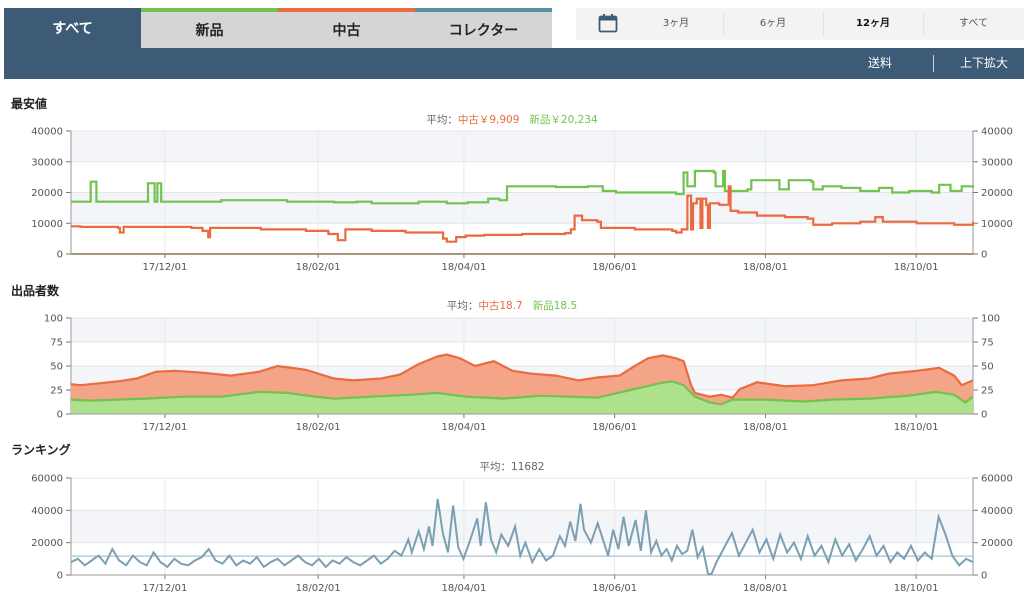 This screenshot has width=1024, height=596. What do you see at coordinates (56, 367) in the screenshot?
I see `y-tick-label-left: 50` at bounding box center [56, 367].